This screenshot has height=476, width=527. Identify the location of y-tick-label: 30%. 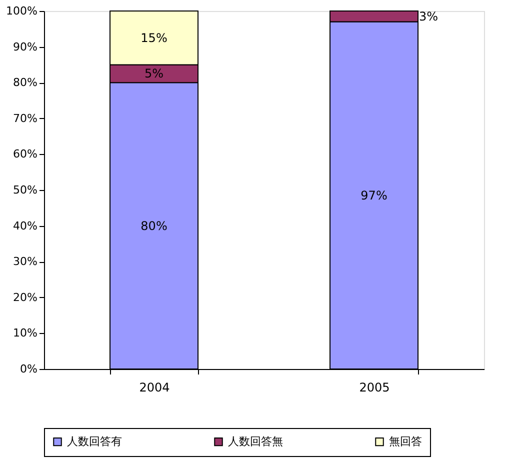
(25, 261).